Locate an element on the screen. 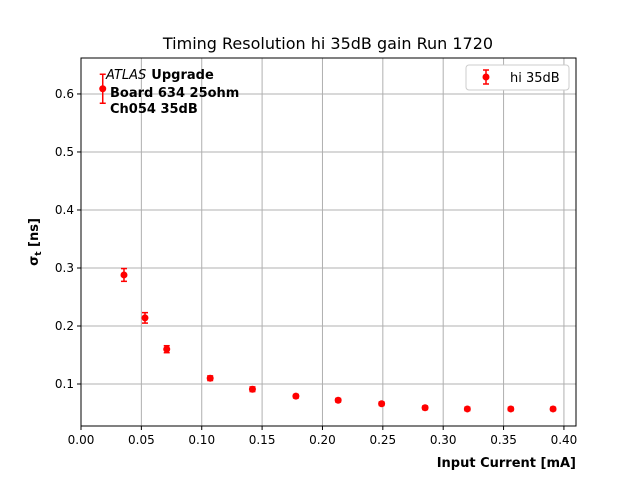 The image size is (640, 480). y-axis-label: σt [ns] is located at coordinates (35, 242).